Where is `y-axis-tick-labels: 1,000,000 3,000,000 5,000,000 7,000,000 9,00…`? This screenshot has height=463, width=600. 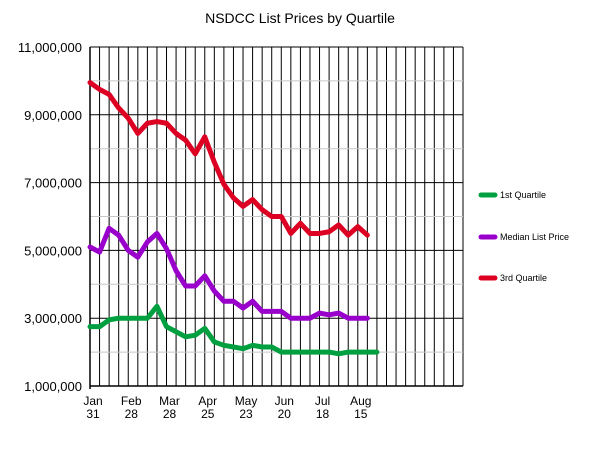 y-axis-tick-labels: 1,000,000 3,000,000 5,000,000 7,000,000 9,00… is located at coordinates (50, 217).